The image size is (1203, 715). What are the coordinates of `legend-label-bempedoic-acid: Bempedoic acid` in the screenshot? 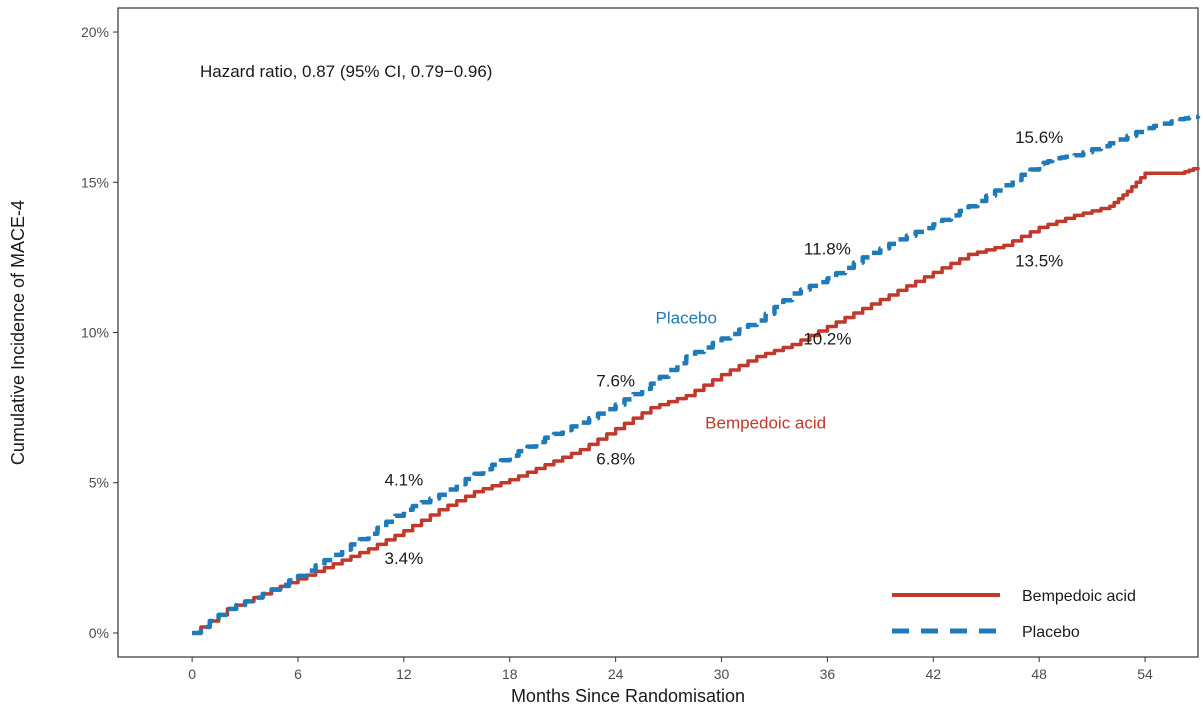 It's located at (1079, 596).